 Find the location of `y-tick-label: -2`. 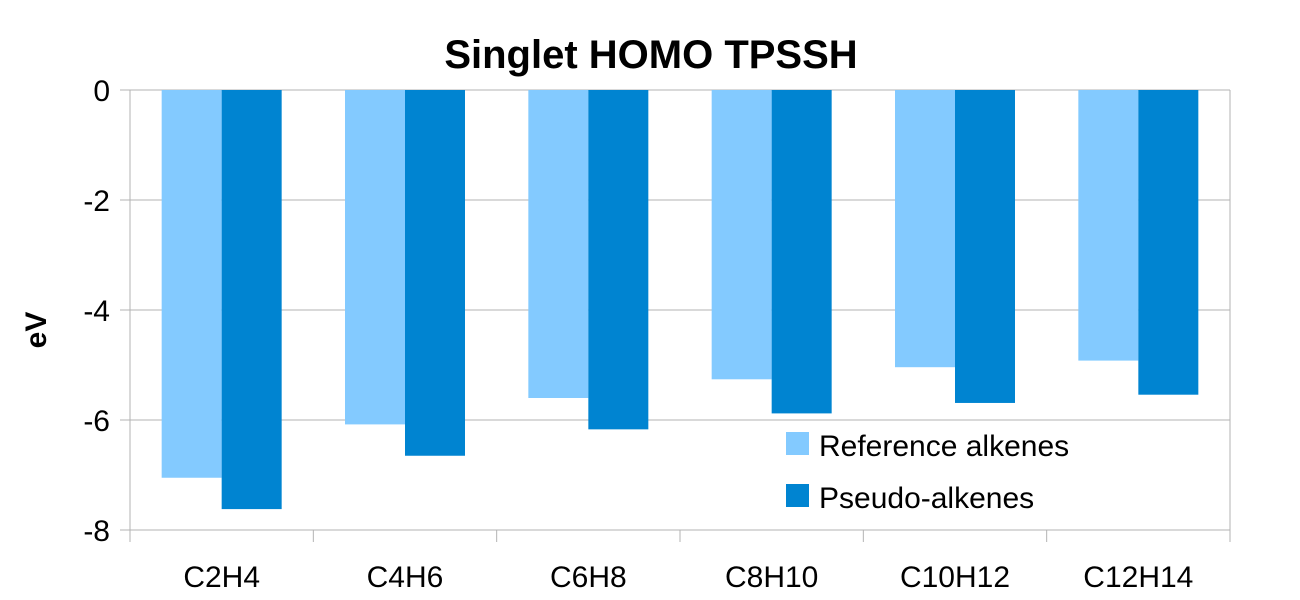

y-tick-label: -2 is located at coordinates (96, 201).